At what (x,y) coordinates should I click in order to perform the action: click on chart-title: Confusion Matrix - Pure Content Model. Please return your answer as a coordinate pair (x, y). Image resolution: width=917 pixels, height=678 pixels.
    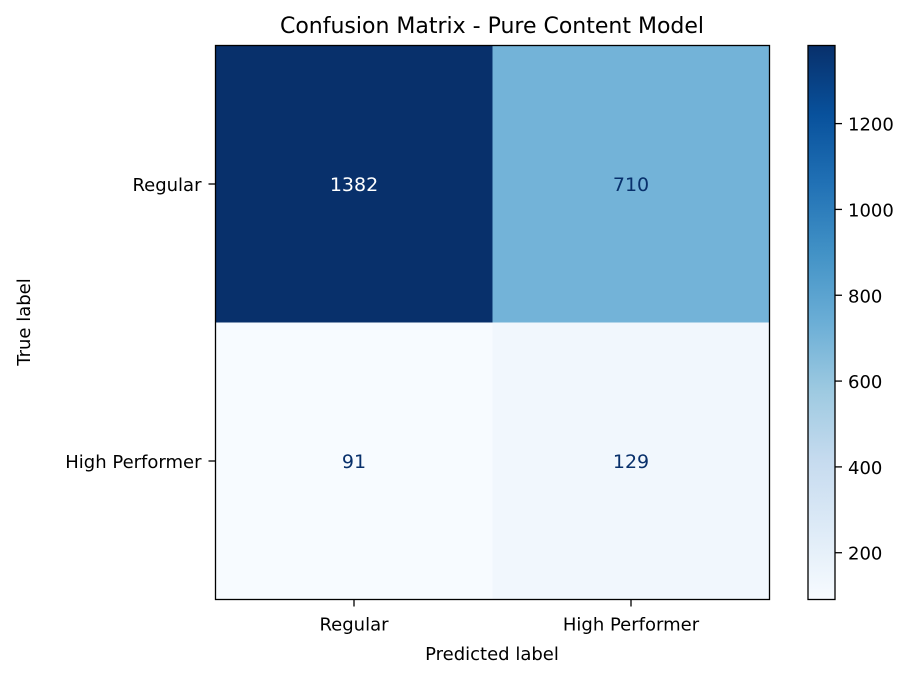
    Looking at the image, I should click on (492, 26).